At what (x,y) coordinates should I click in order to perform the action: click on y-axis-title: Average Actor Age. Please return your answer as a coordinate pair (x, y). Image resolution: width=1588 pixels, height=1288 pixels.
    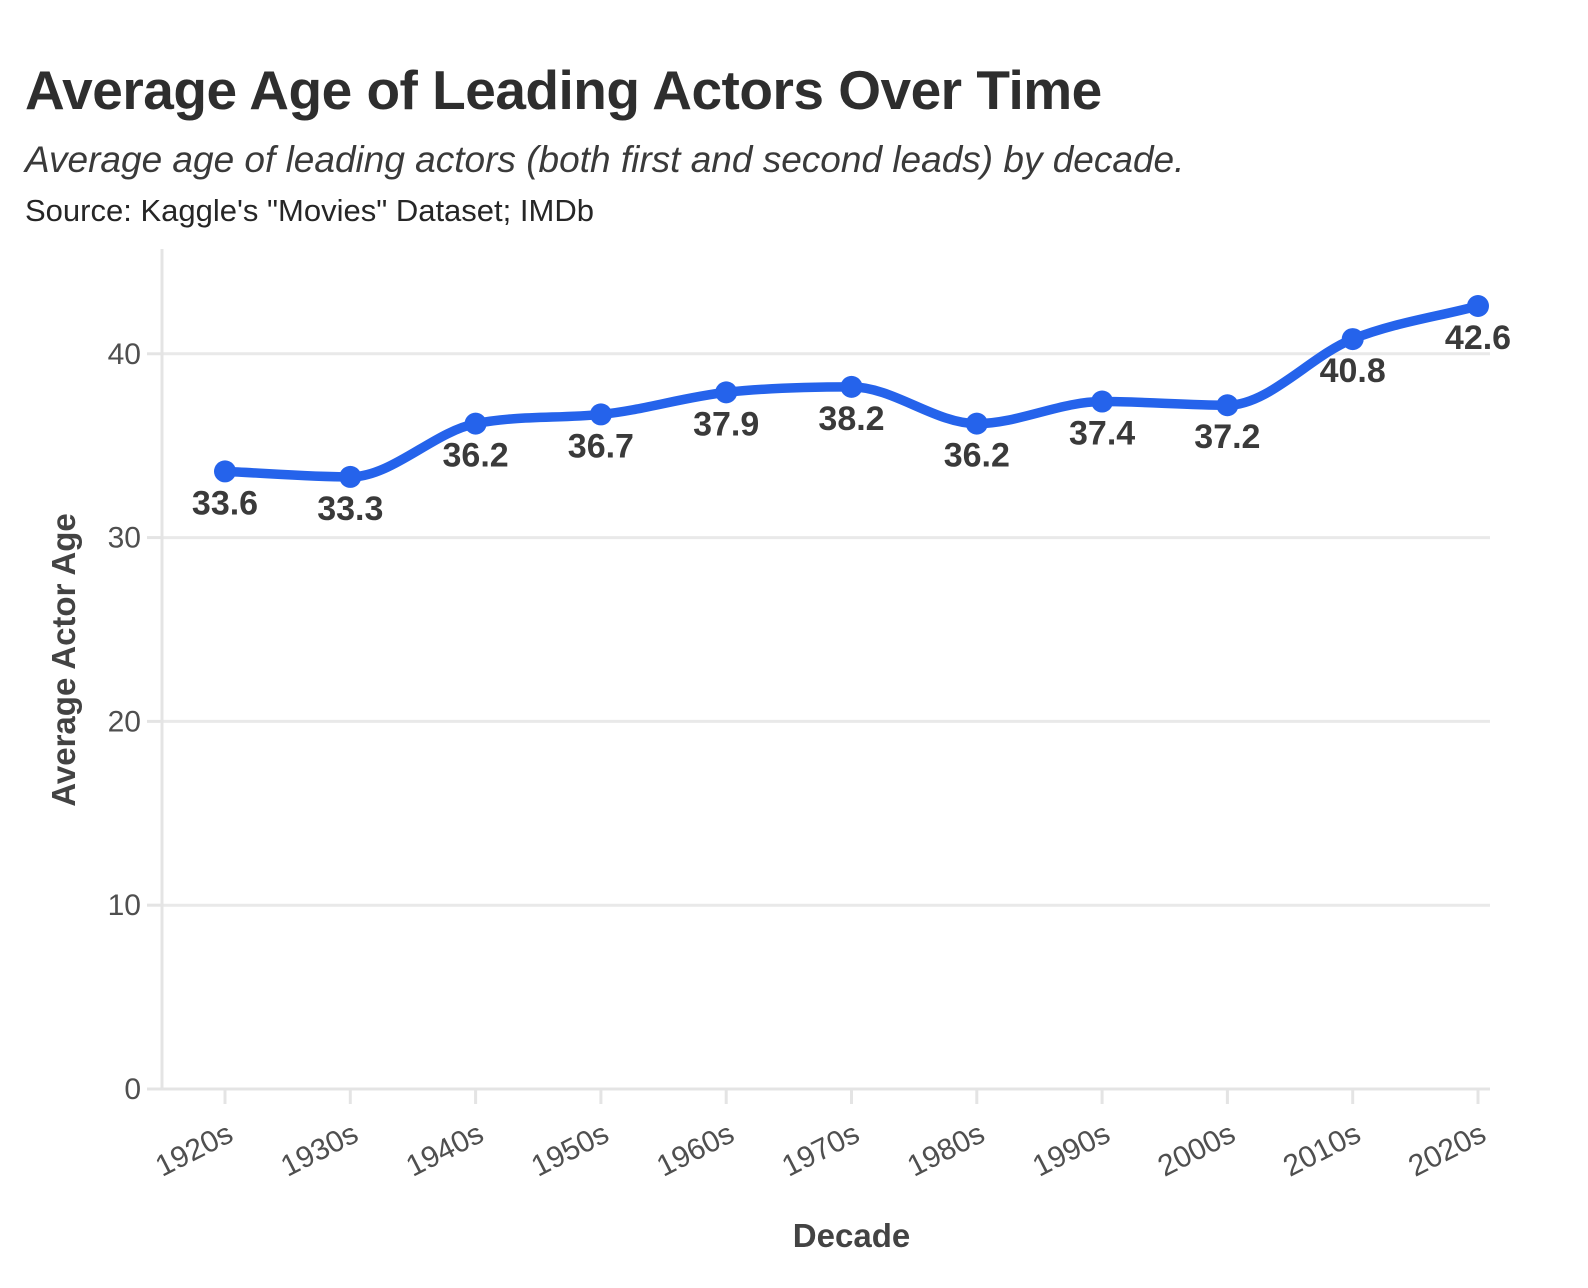
    Looking at the image, I should click on (63, 659).